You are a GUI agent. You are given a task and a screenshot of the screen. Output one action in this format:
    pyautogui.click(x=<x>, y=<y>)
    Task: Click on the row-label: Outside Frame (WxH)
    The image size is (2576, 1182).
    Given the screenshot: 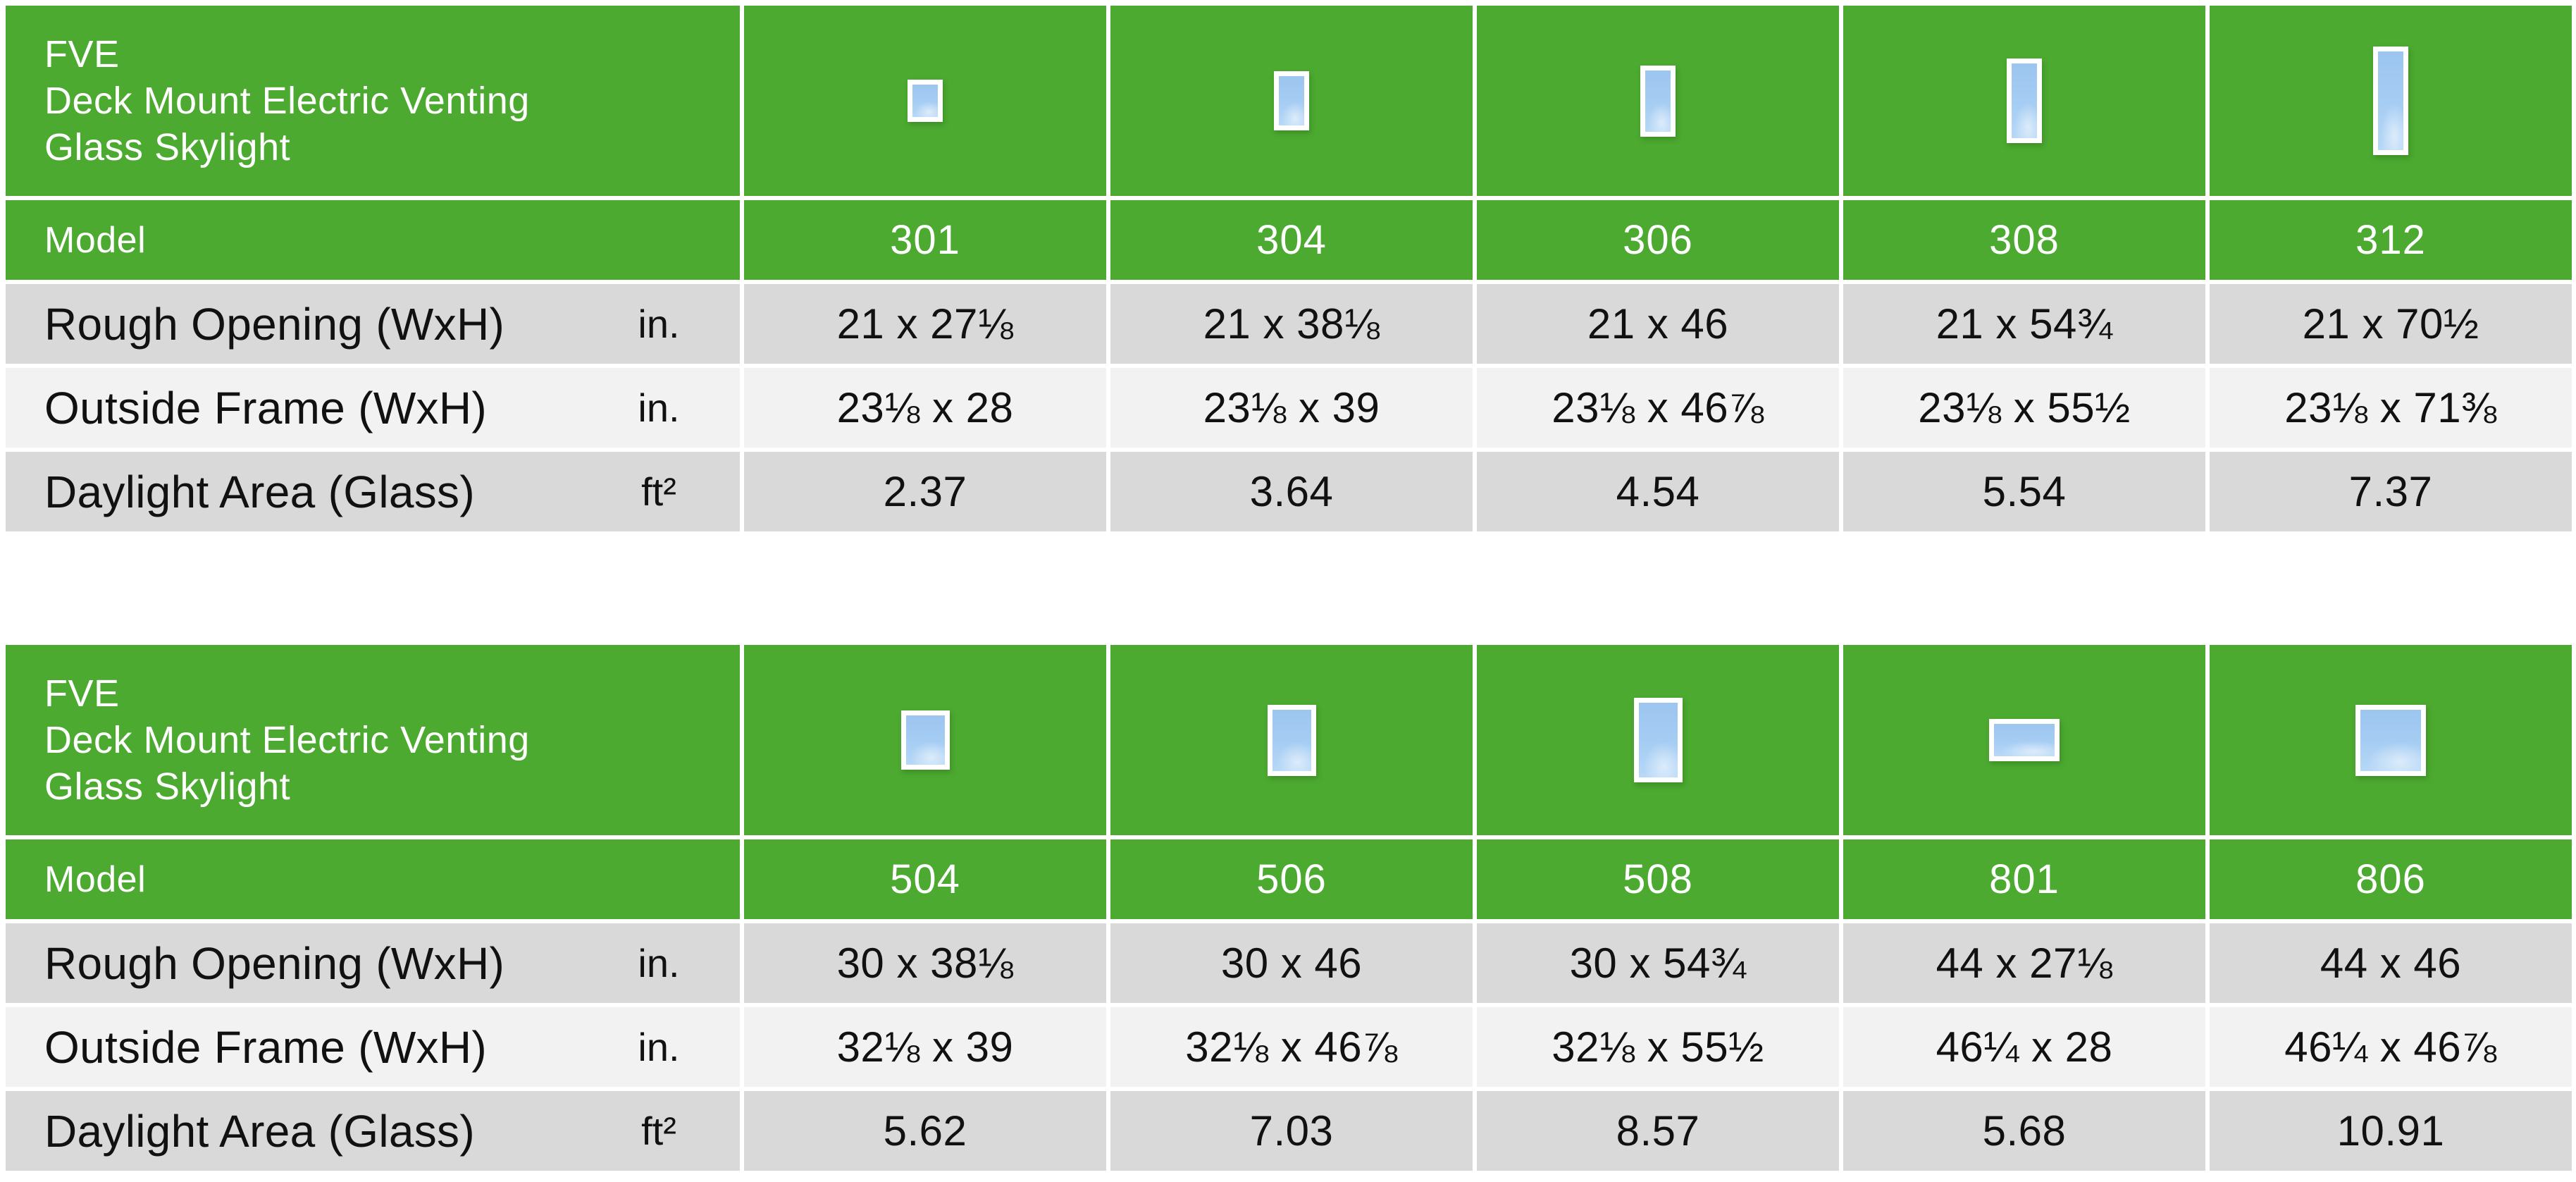 What is the action you would take?
    pyautogui.click(x=265, y=1047)
    